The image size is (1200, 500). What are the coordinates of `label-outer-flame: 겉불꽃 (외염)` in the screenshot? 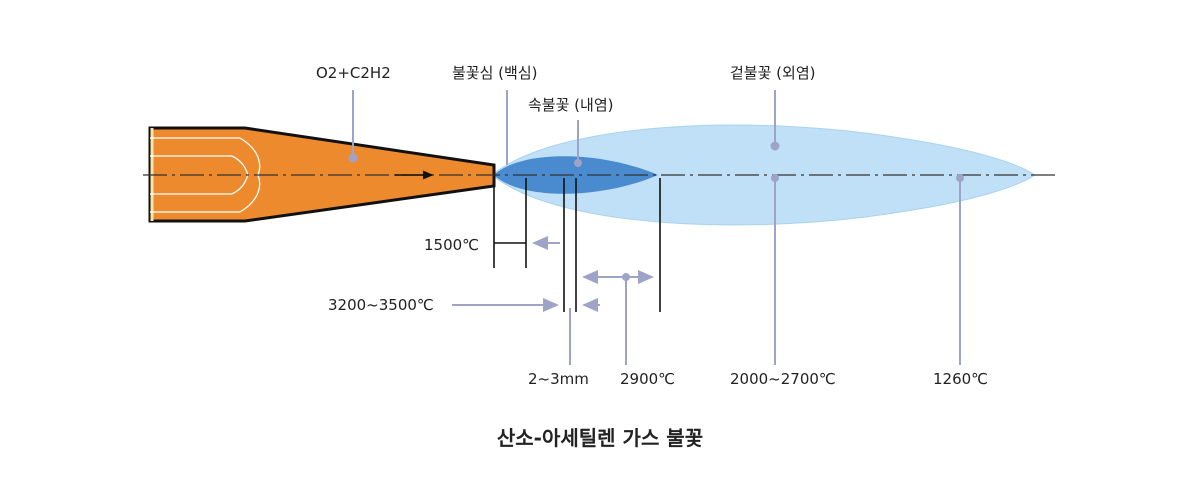 It's located at (772, 73).